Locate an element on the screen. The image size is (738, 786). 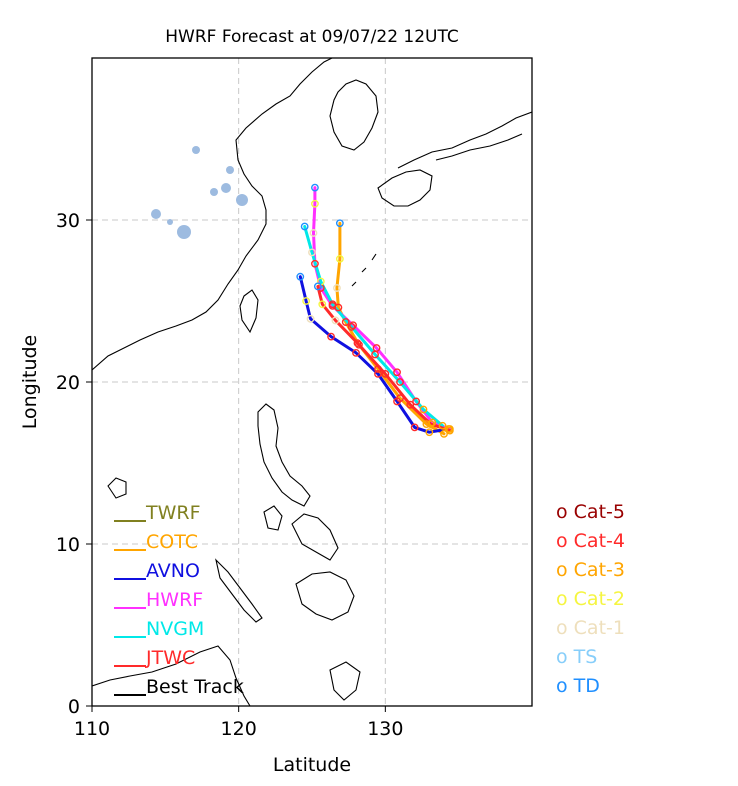
legend-label: TWRF is located at coordinates (173, 513).